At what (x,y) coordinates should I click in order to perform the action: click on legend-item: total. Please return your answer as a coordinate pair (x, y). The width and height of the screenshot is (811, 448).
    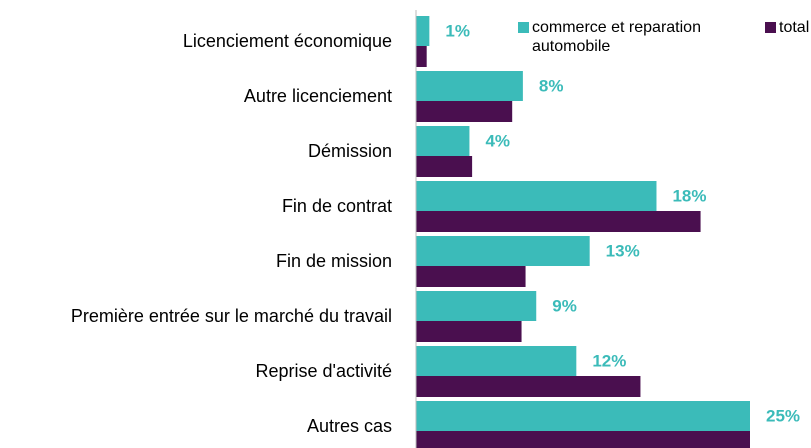
    Looking at the image, I should click on (787, 37).